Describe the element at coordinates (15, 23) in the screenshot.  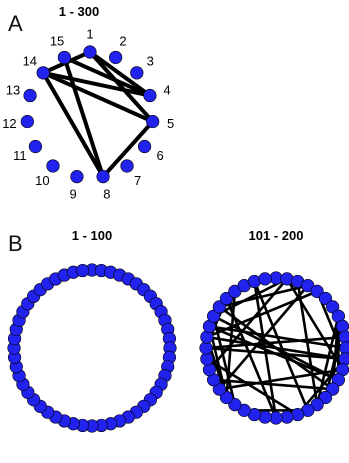
I see `panel-a-letter: A` at that location.